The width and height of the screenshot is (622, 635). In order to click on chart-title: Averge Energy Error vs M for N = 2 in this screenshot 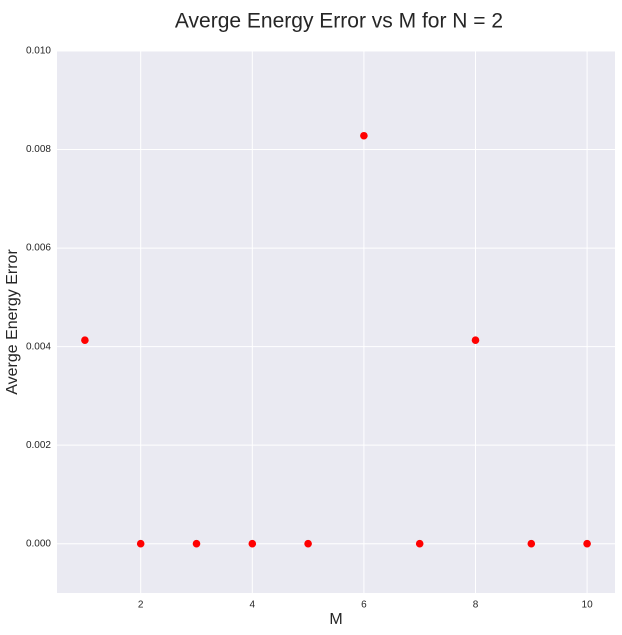, I will do `click(339, 21)`.